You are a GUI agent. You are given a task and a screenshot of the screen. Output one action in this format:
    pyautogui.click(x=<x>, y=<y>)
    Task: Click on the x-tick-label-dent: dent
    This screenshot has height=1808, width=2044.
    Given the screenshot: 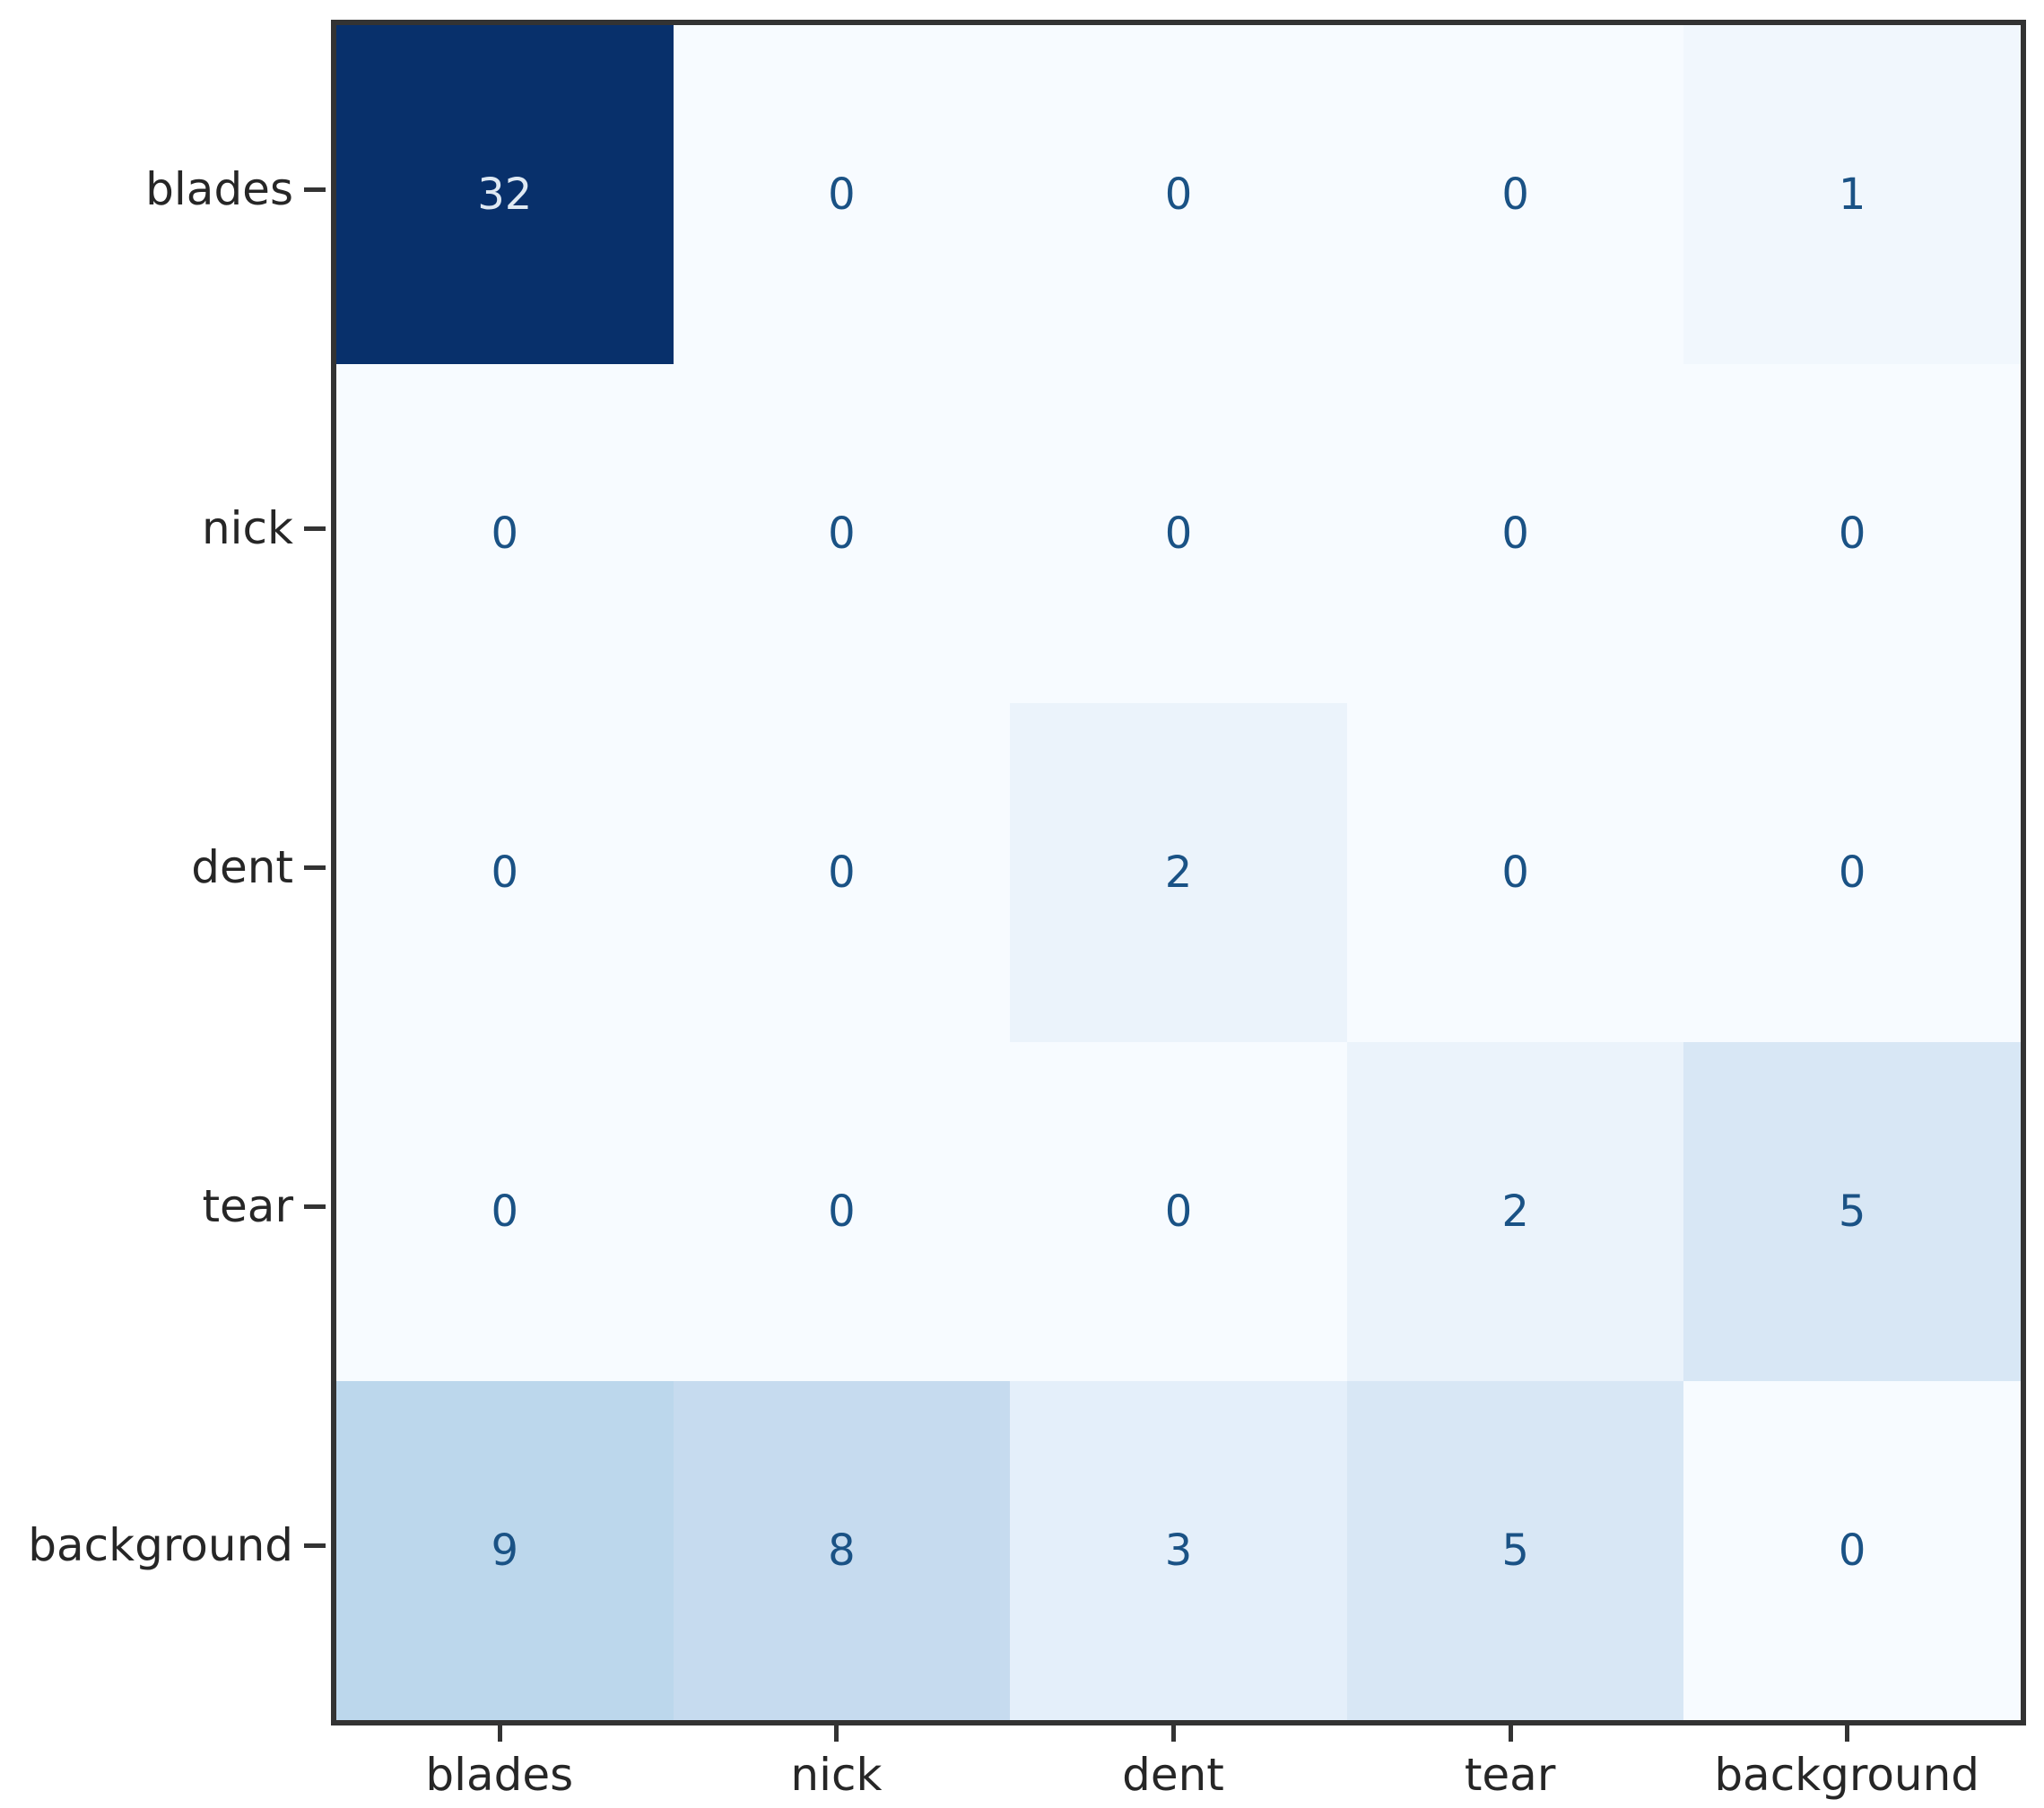 What is the action you would take?
    pyautogui.click(x=1173, y=1775)
    